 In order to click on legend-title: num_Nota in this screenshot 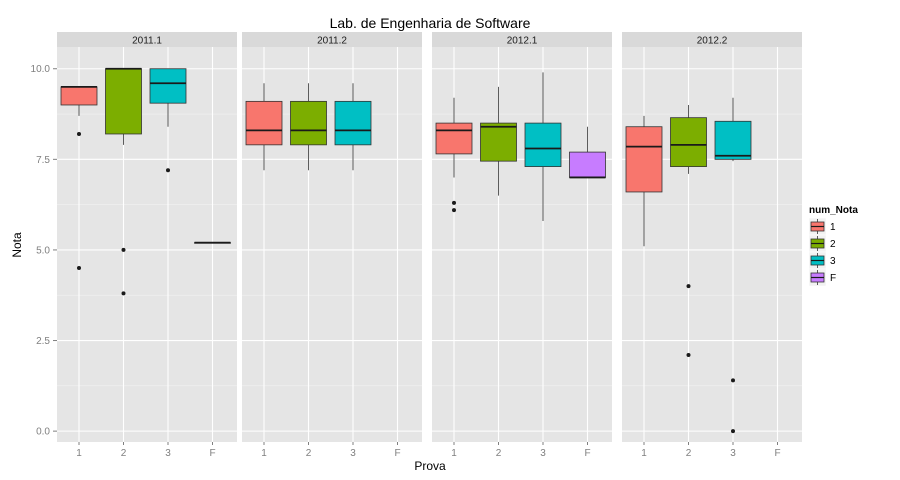, I will do `click(833, 210)`.